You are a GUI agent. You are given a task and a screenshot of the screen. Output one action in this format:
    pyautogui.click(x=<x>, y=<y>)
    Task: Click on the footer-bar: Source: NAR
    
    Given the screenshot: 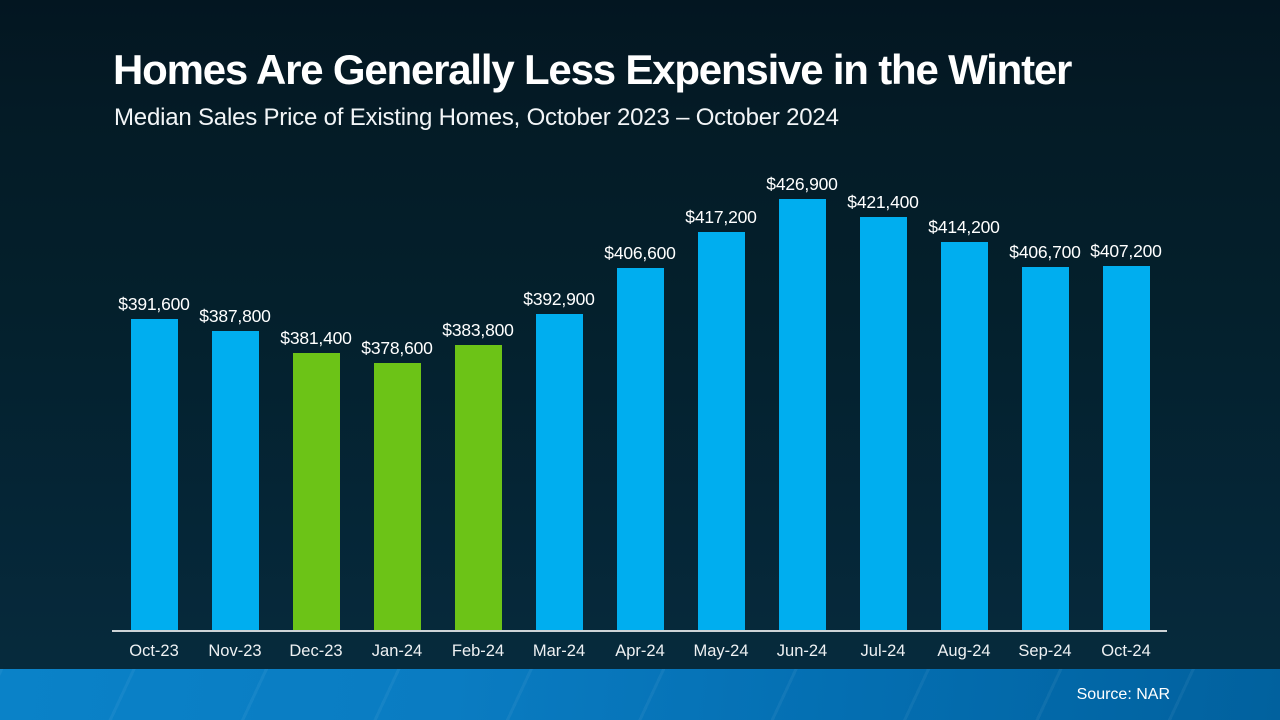 What is the action you would take?
    pyautogui.click(x=640, y=694)
    